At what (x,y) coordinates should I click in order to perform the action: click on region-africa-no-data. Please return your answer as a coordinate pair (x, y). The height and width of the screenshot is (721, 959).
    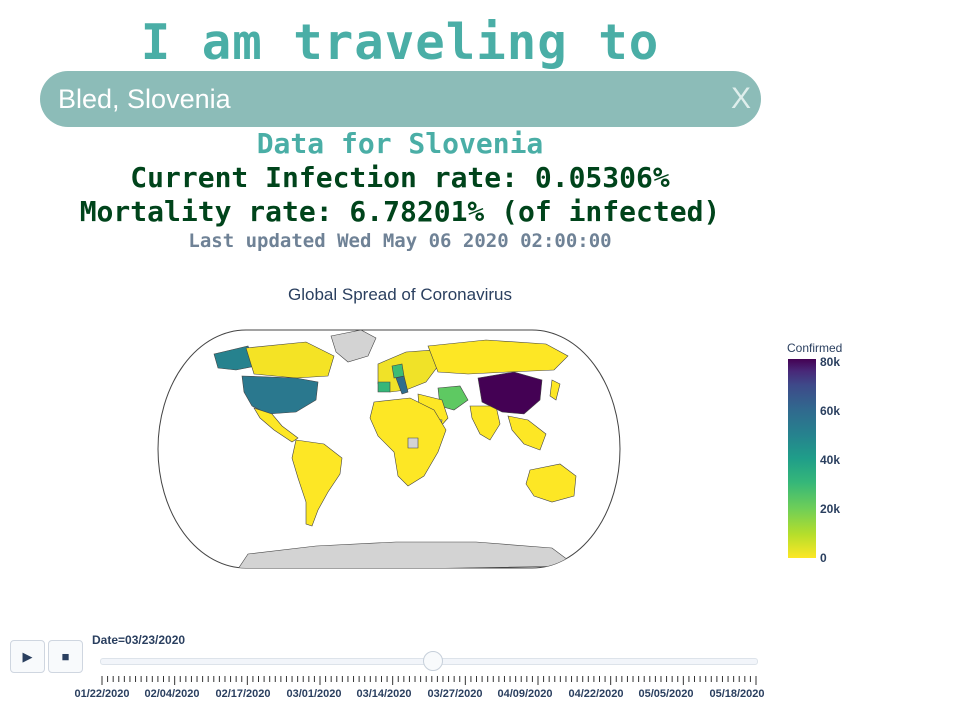
    Looking at the image, I should click on (413, 443).